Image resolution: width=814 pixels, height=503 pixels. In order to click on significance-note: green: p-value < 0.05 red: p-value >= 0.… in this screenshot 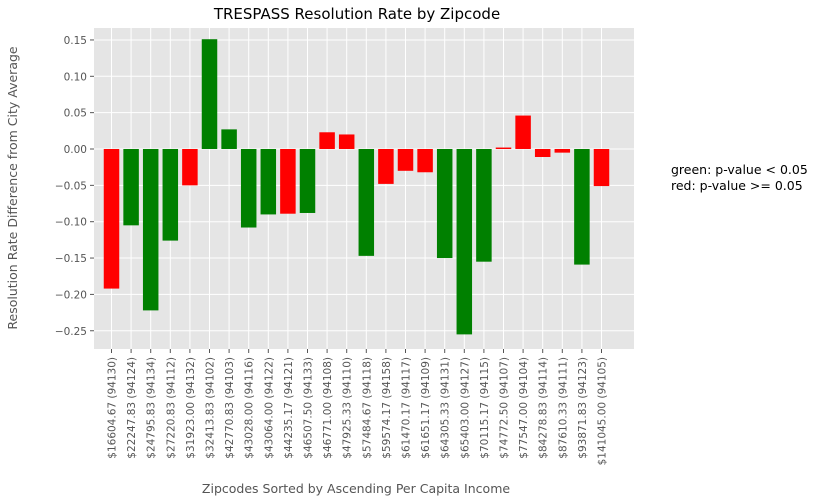, I will do `click(739, 177)`.